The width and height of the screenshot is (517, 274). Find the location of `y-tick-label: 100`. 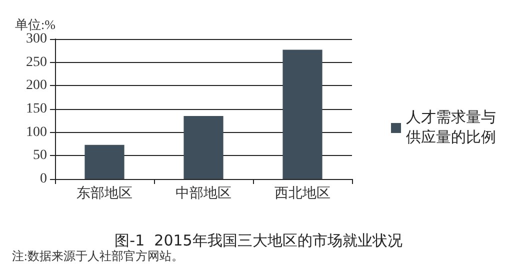

y-tick-label: 100 is located at coordinates (36, 132).